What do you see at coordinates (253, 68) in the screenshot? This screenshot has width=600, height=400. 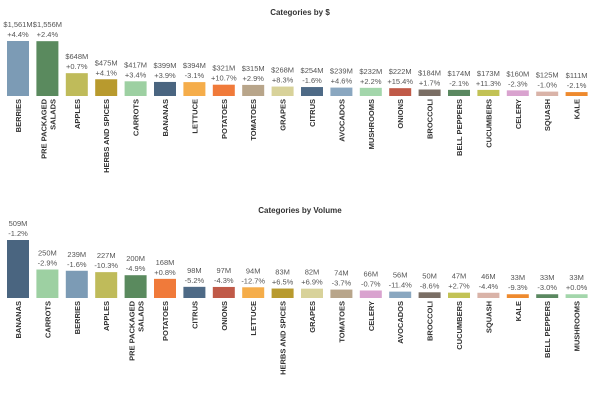 I see `value-label: $315M` at bounding box center [253, 68].